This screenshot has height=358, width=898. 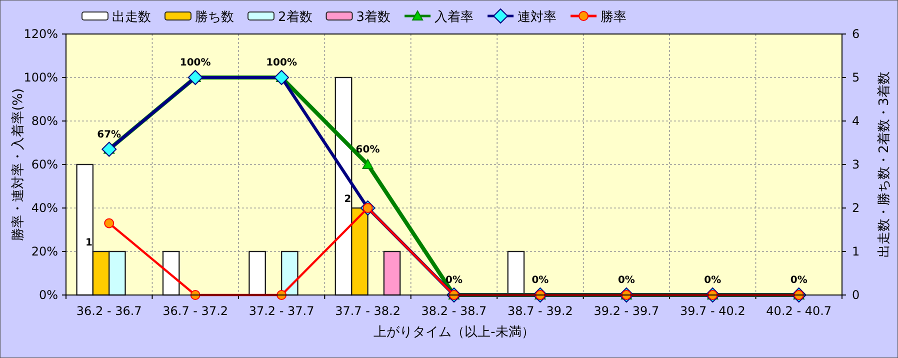 What do you see at coordinates (454, 17) in the screenshot?
I see `legend-label: 入着率` at bounding box center [454, 17].